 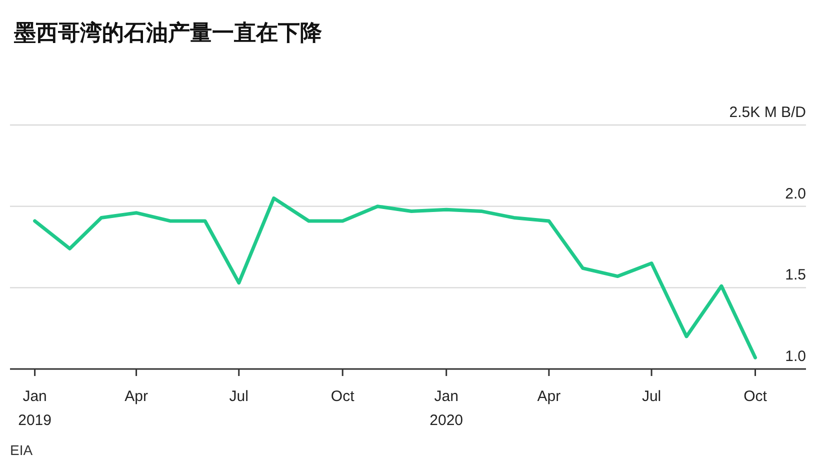 What do you see at coordinates (767, 112) in the screenshot?
I see `y-tick-label: 2.5K M B/D` at bounding box center [767, 112].